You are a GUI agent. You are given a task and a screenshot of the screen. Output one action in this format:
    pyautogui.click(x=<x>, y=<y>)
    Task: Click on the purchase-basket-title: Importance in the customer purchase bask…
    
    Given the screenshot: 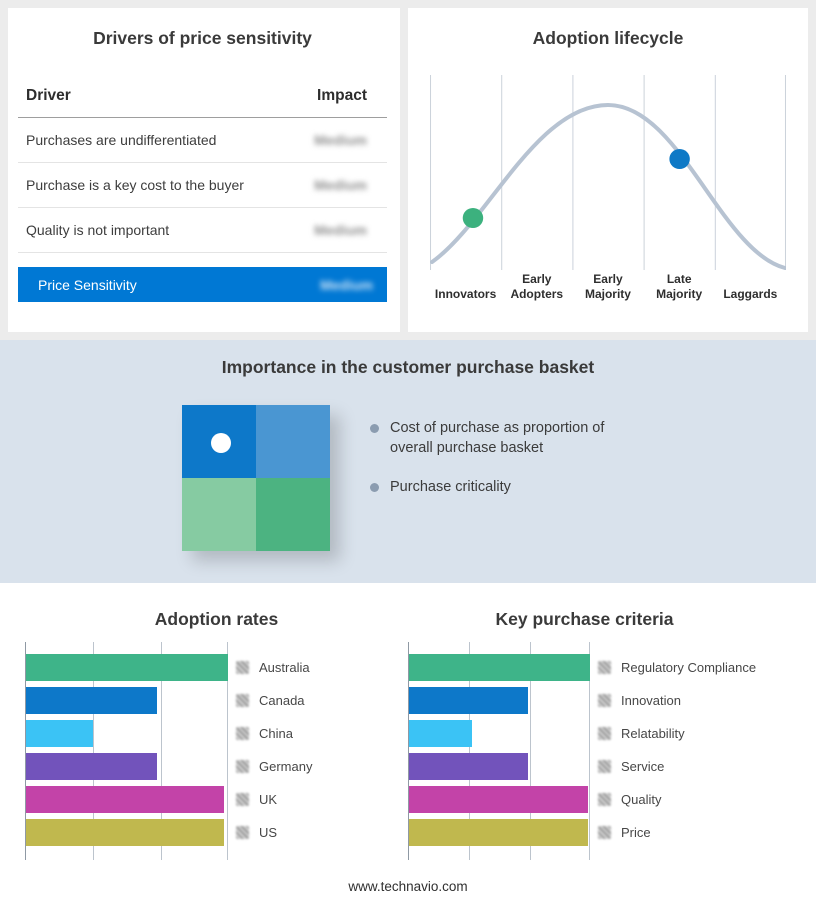 What is the action you would take?
    pyautogui.click(x=408, y=367)
    